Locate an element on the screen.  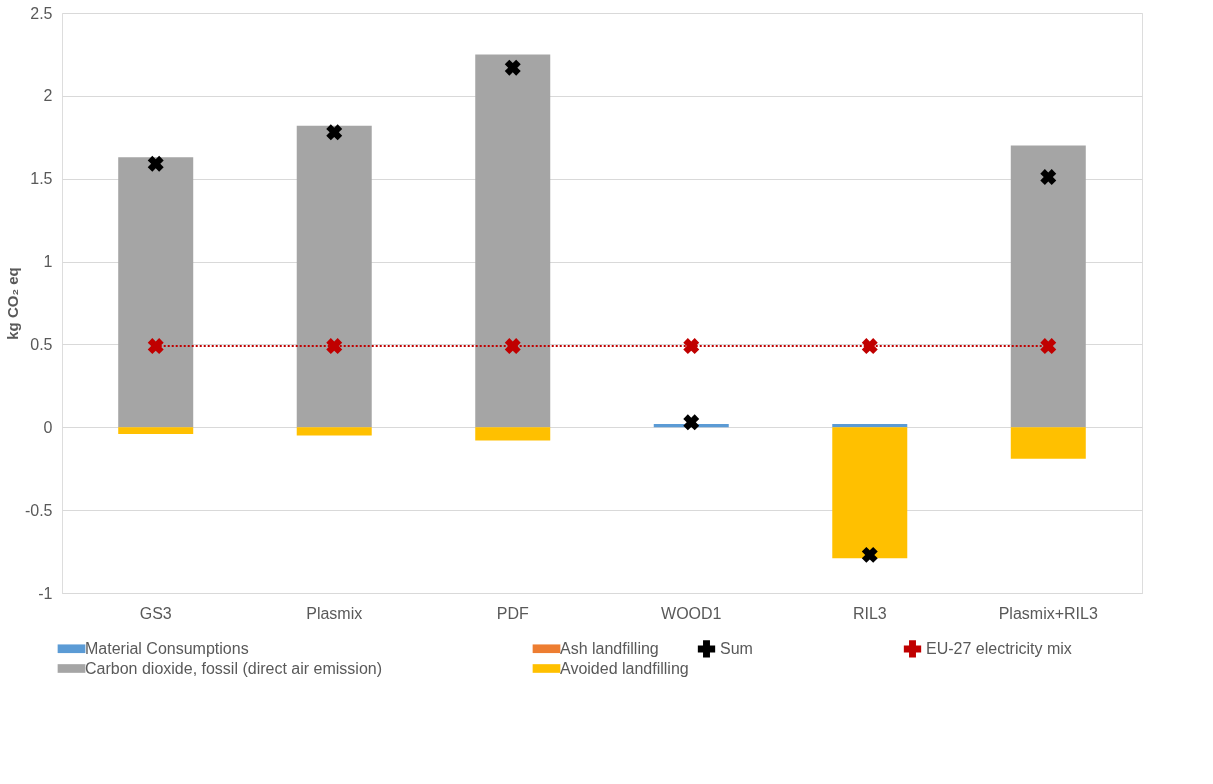
y-tick-label: -0.5 is located at coordinates (38, 510).